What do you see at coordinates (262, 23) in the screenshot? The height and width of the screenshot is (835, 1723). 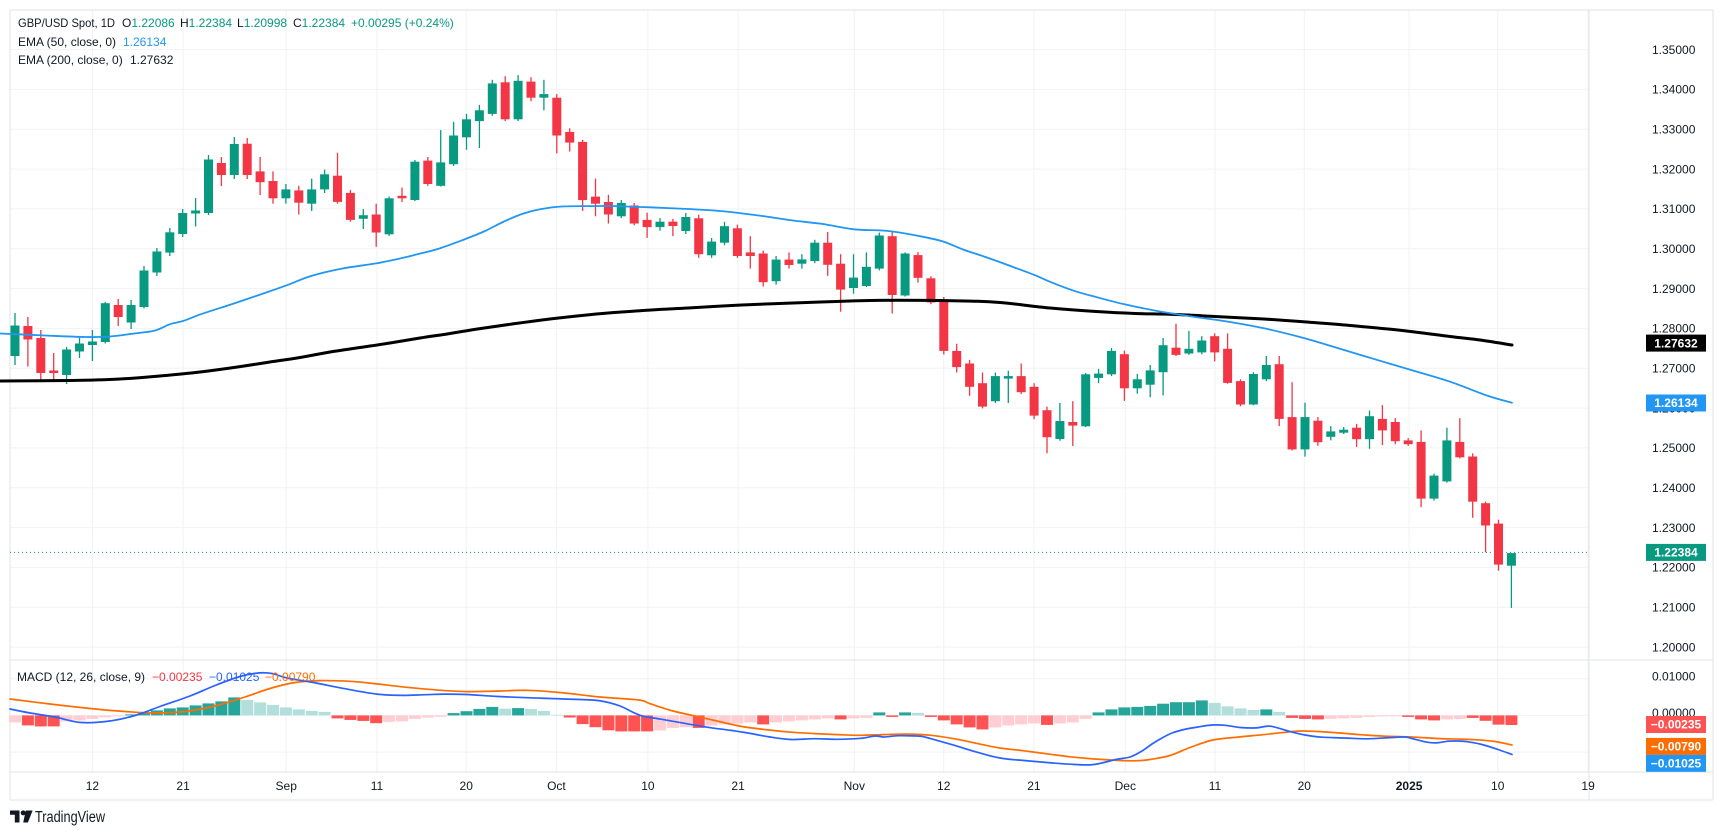 I see `svg-text: L1.20998` at bounding box center [262, 23].